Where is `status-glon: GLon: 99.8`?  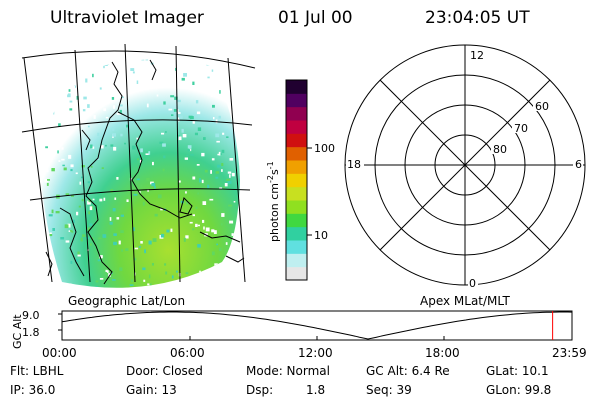 status-glon: GLon: 99.8 is located at coordinates (519, 390).